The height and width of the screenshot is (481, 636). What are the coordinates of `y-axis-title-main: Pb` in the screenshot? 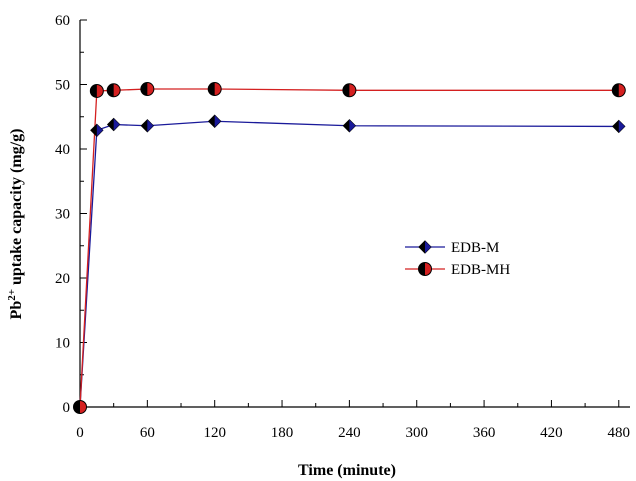 It's located at (16, 310).